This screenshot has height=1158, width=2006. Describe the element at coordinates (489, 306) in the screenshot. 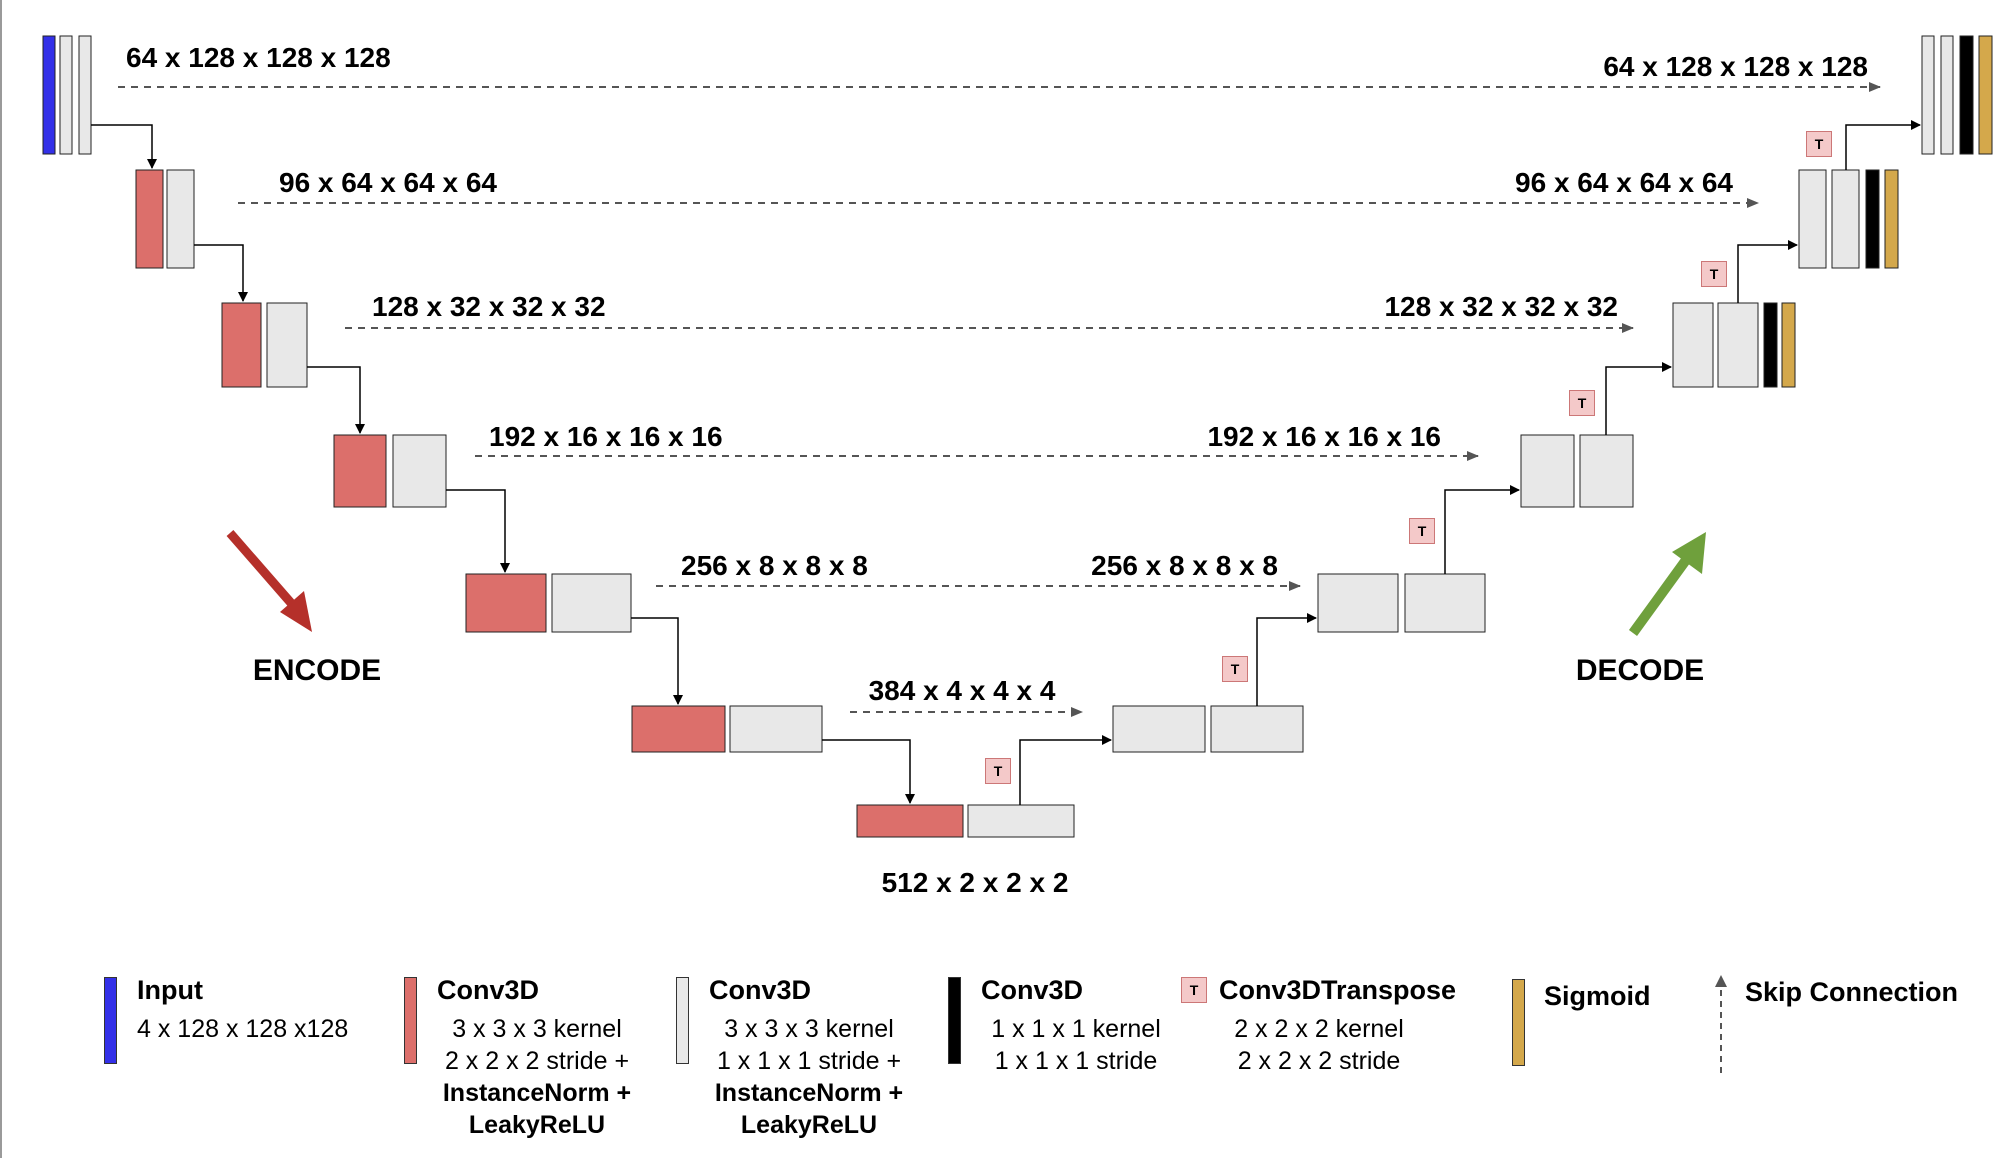

I see `level-3-left-label: 128 x 32 x 32 x 32` at that location.